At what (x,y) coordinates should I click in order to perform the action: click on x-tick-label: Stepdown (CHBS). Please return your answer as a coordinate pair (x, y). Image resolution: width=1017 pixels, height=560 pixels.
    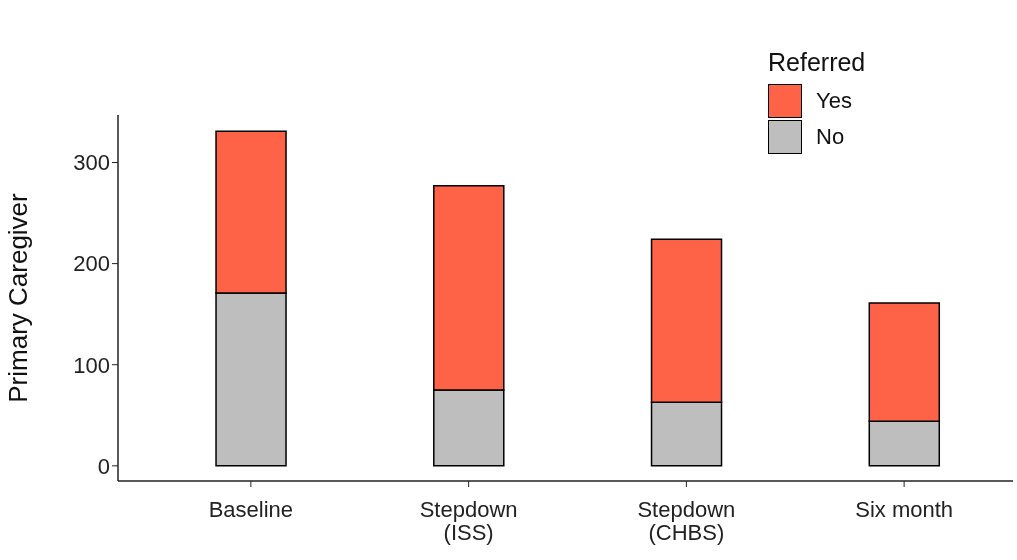
    Looking at the image, I should click on (686, 520).